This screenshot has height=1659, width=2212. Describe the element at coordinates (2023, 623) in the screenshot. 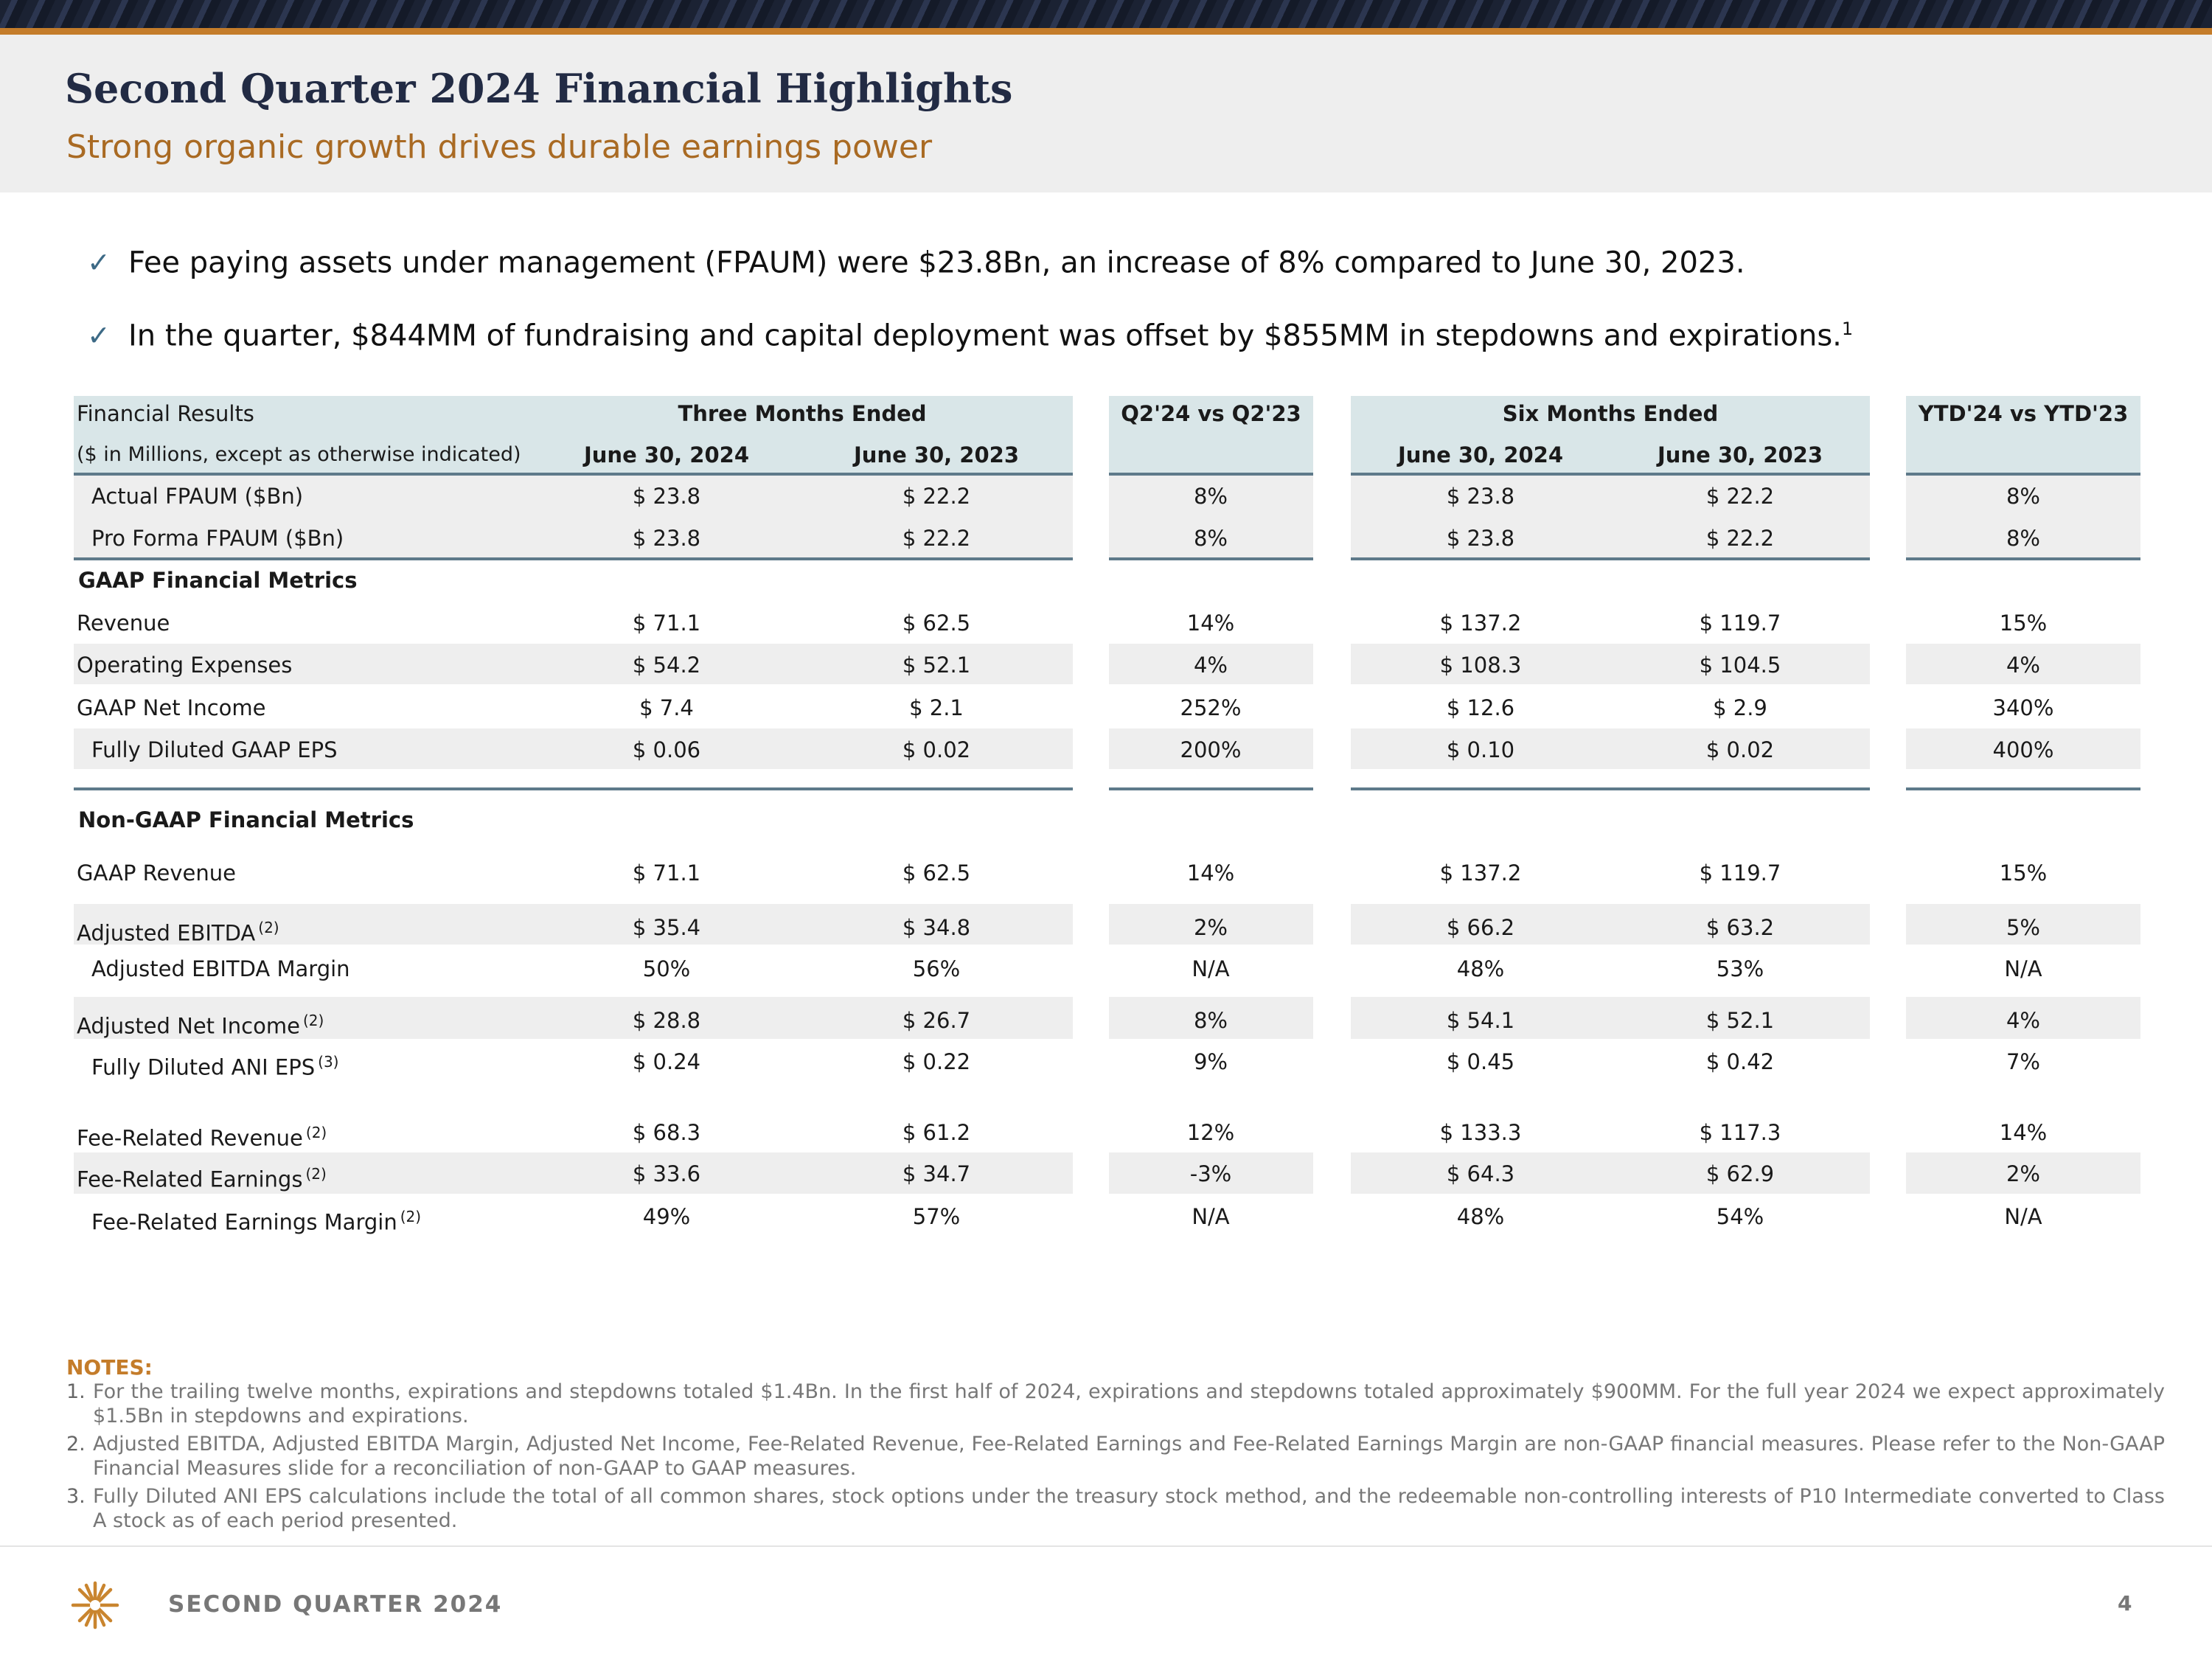

I see `cell-revenue-col6: 15%` at that location.